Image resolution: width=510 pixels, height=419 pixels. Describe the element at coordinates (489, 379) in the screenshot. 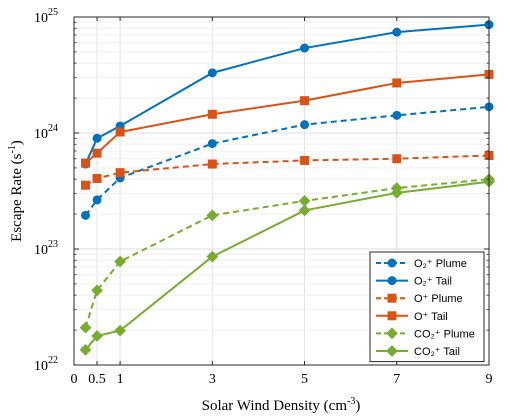

I see `x-tick-label: 9` at that location.